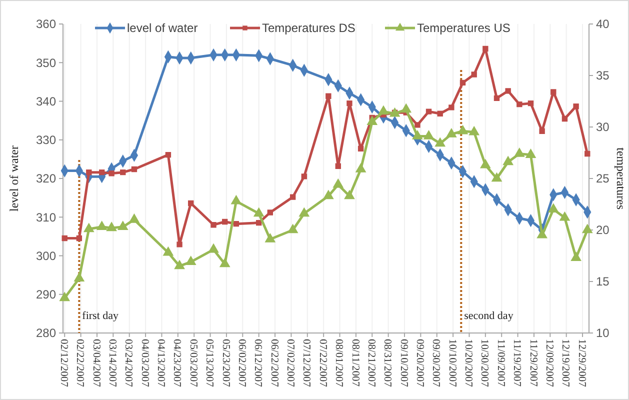 Image resolution: width=629 pixels, height=400 pixels. Describe the element at coordinates (603, 127) in the screenshot. I see `y2-tick-label: 30` at that location.